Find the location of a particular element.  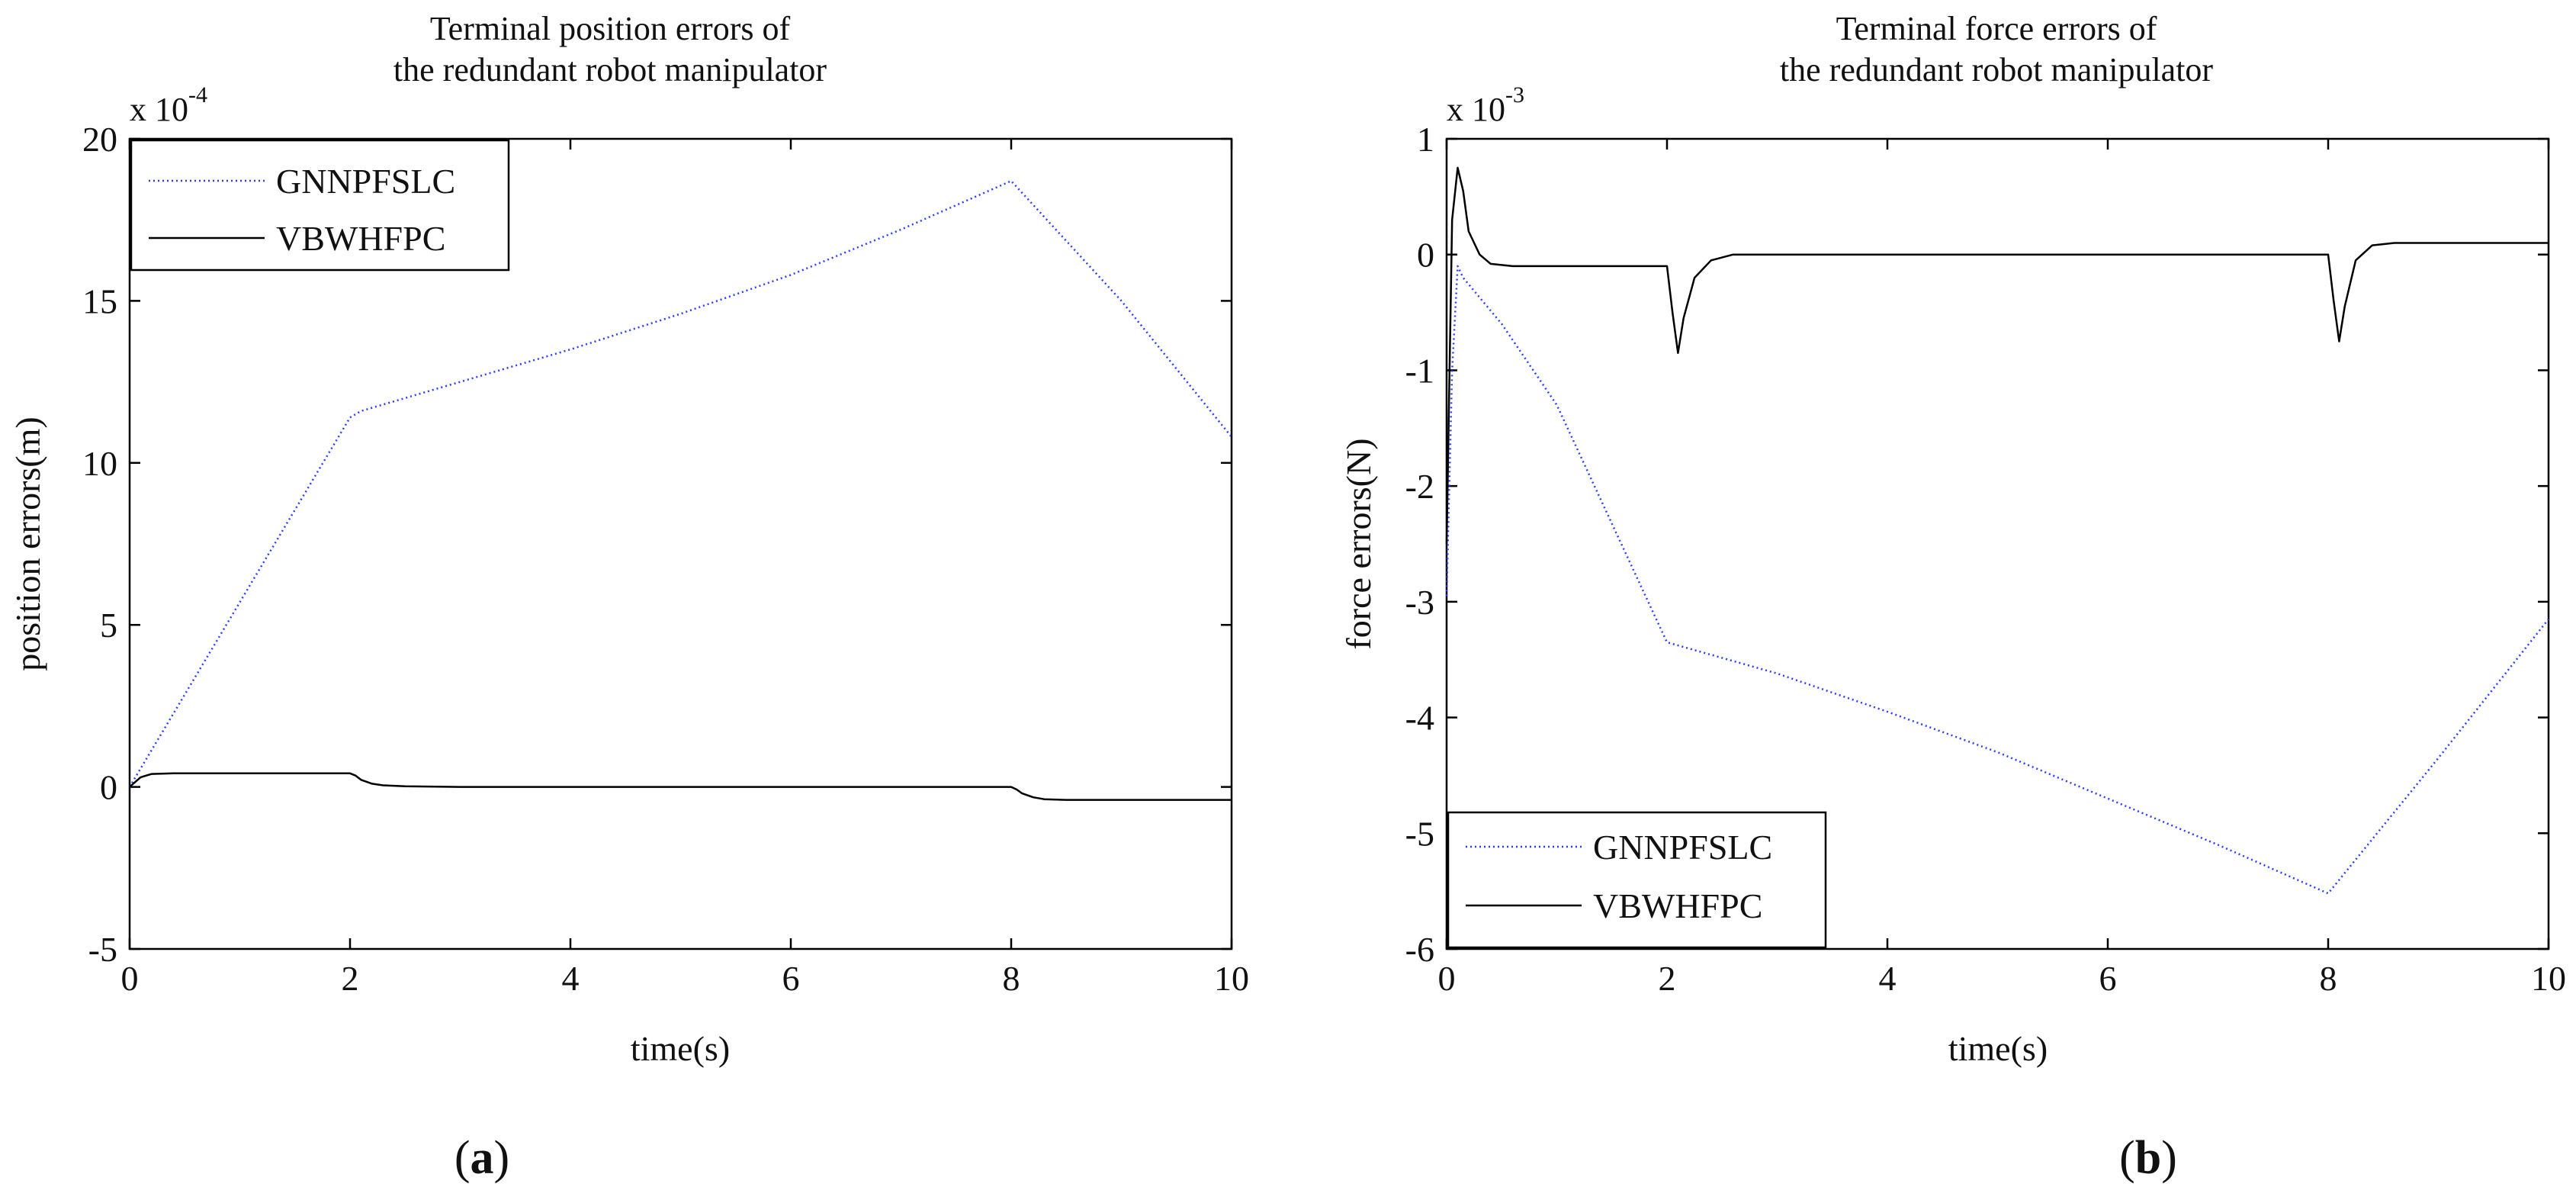

chart-a-title-line-1: Terminal position errors of is located at coordinates (610, 28).